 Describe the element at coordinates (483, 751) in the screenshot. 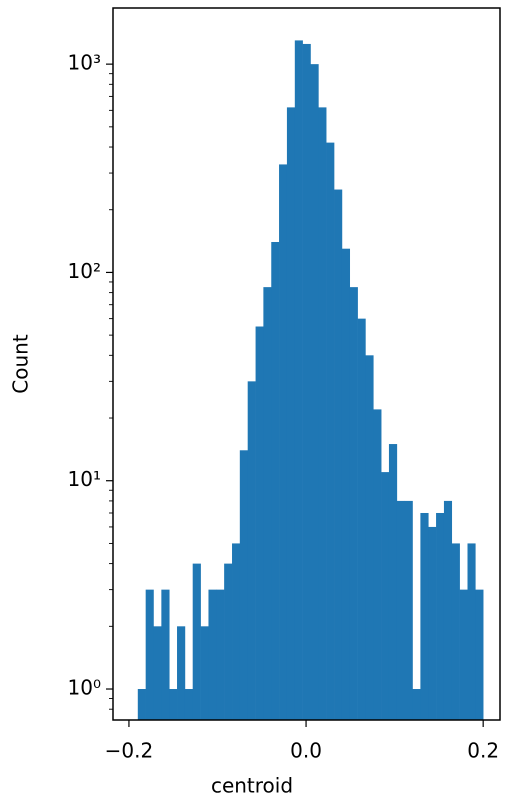

I see `x-tick-label: 0.2` at that location.